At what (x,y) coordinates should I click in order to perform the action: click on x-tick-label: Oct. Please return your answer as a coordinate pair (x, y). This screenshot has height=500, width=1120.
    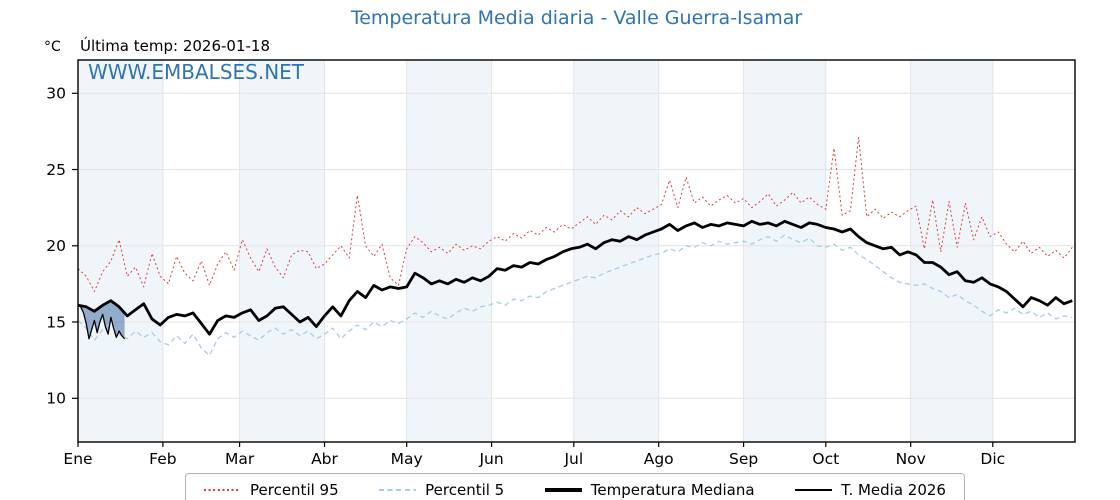
    Looking at the image, I should click on (825, 459).